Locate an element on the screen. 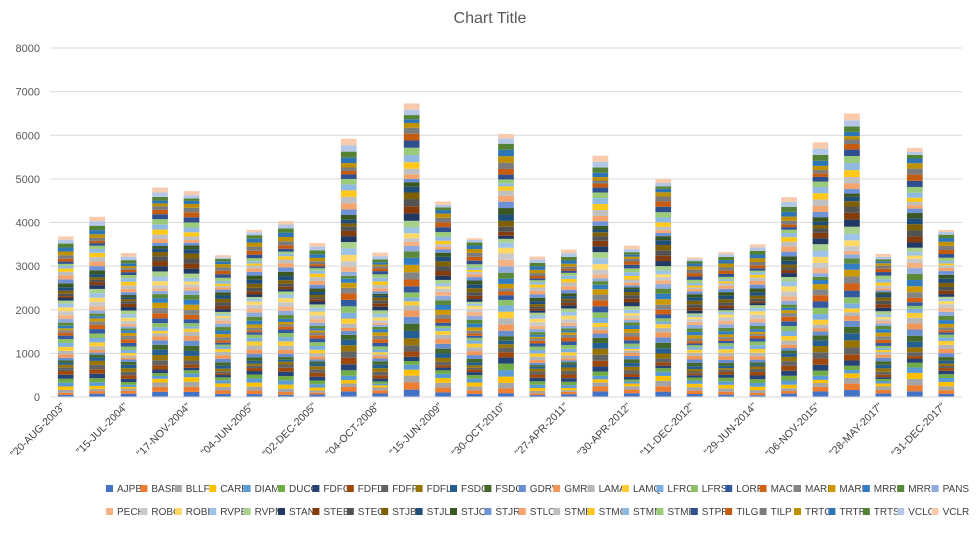  bar-segment-fsdg is located at coordinates (443, 351).